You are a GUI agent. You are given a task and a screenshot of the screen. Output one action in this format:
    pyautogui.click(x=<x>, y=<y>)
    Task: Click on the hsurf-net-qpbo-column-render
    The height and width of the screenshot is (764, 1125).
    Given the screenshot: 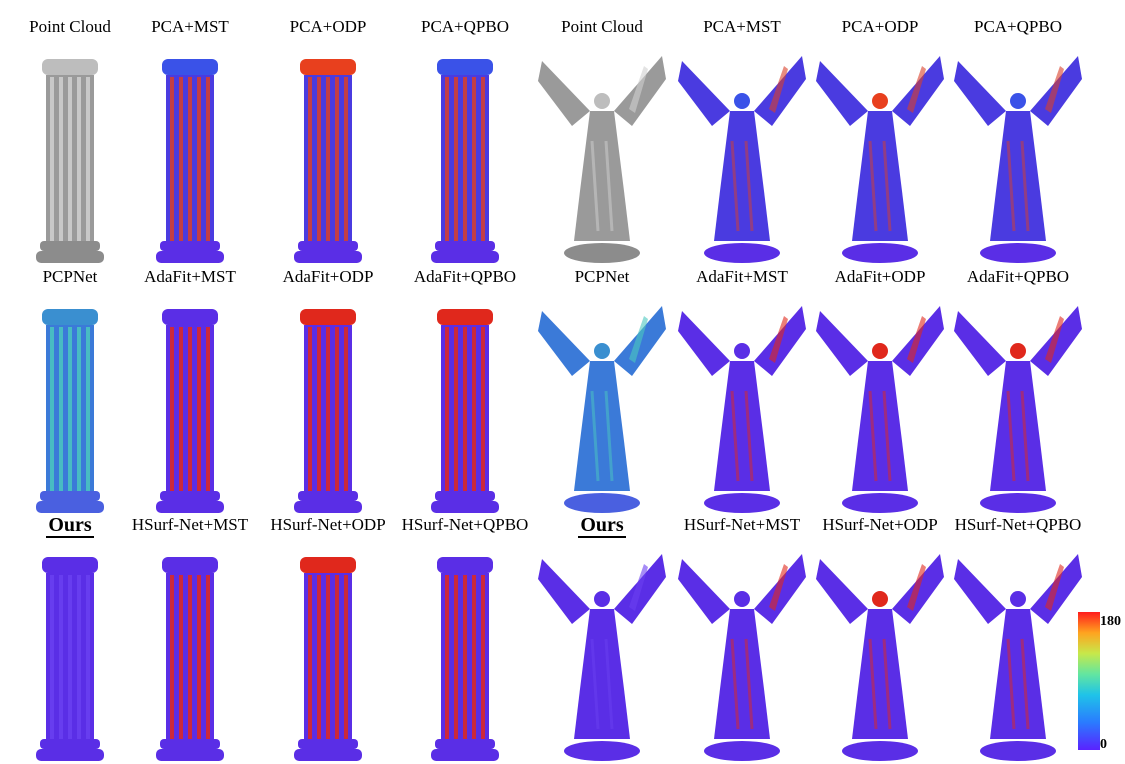 What is the action you would take?
    pyautogui.click(x=465, y=651)
    